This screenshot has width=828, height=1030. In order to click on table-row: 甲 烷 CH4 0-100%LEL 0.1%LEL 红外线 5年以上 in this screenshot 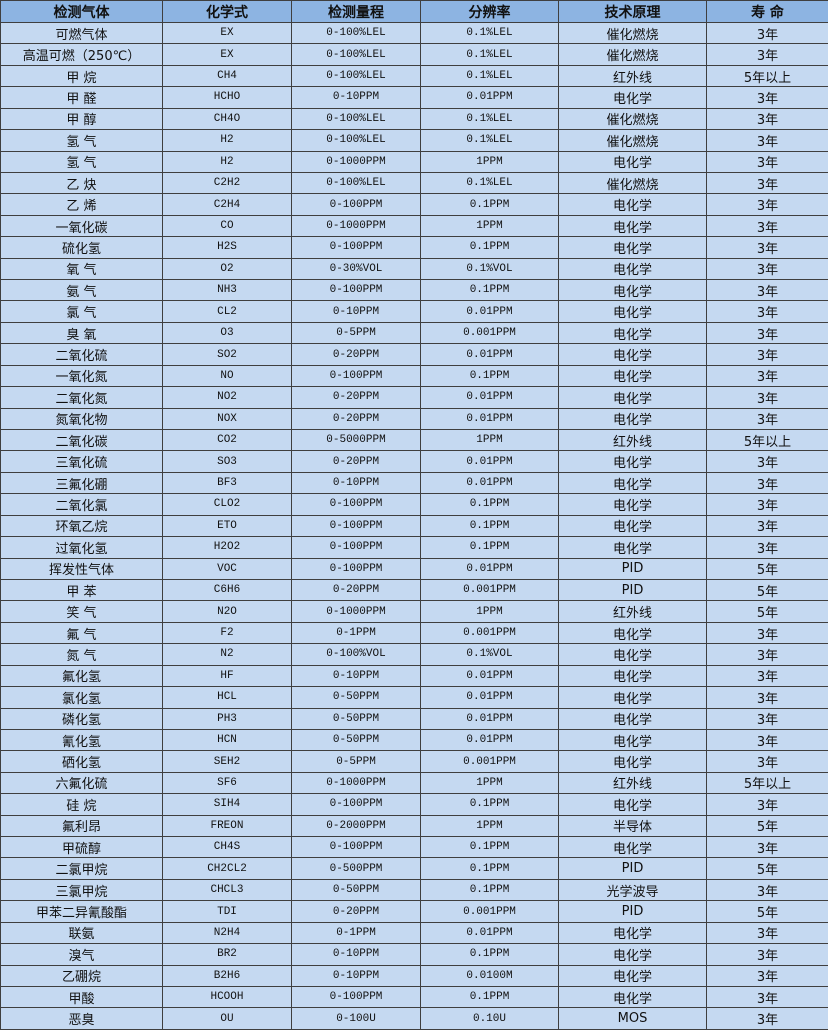, I will do `click(414, 76)`.